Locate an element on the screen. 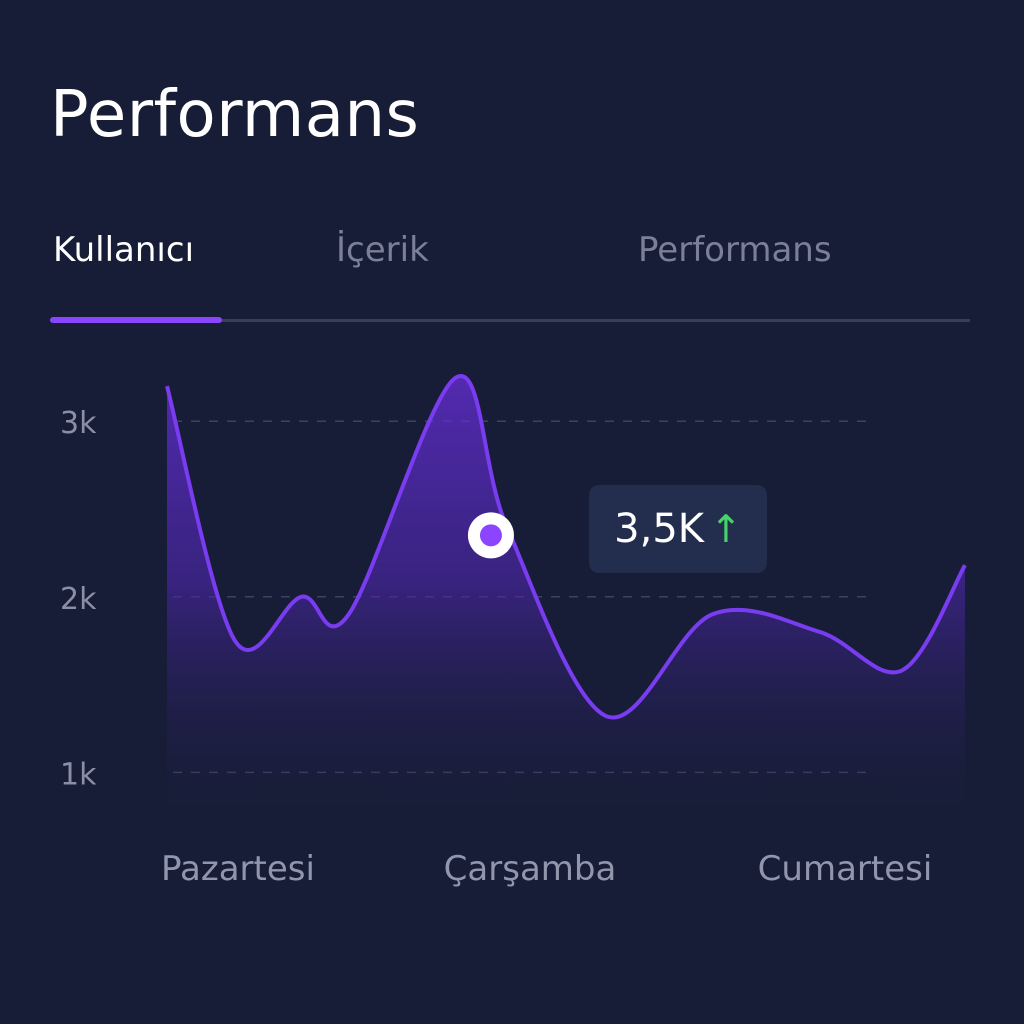  x-tick-label: Pazartesi is located at coordinates (238, 869).